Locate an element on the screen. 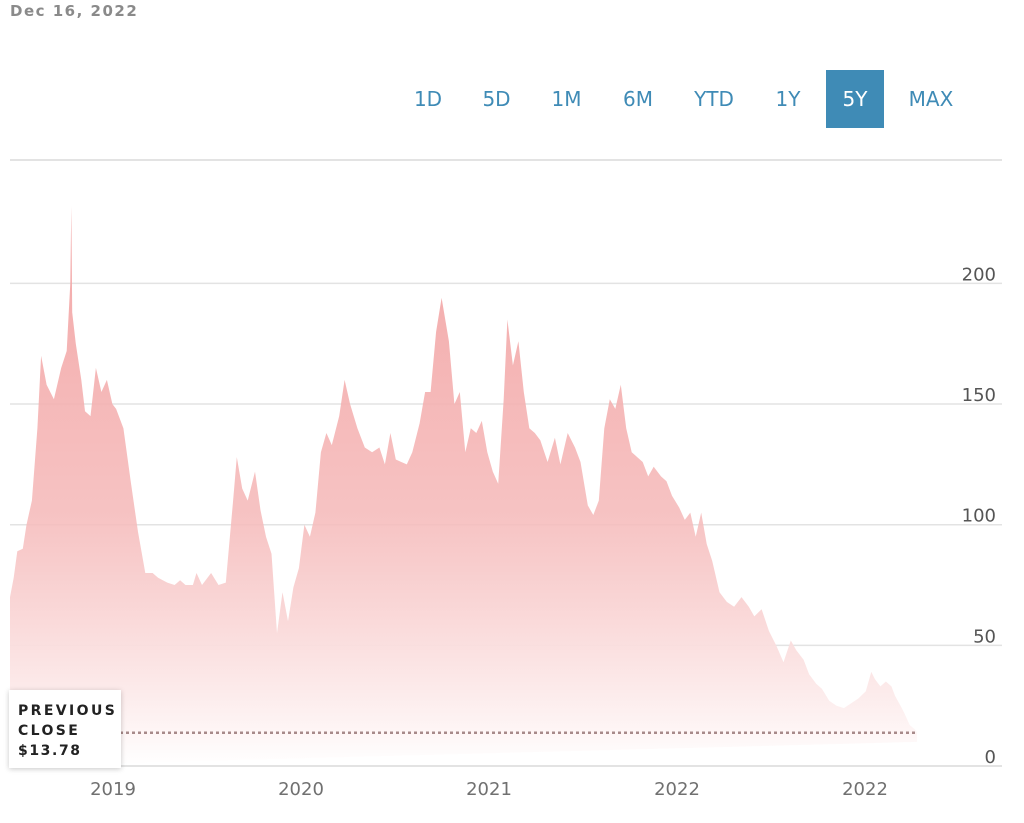 Image resolution: width=1024 pixels, height=823 pixels. y-axis-ticks: 0 50 100 150 200 is located at coordinates (979, 516).